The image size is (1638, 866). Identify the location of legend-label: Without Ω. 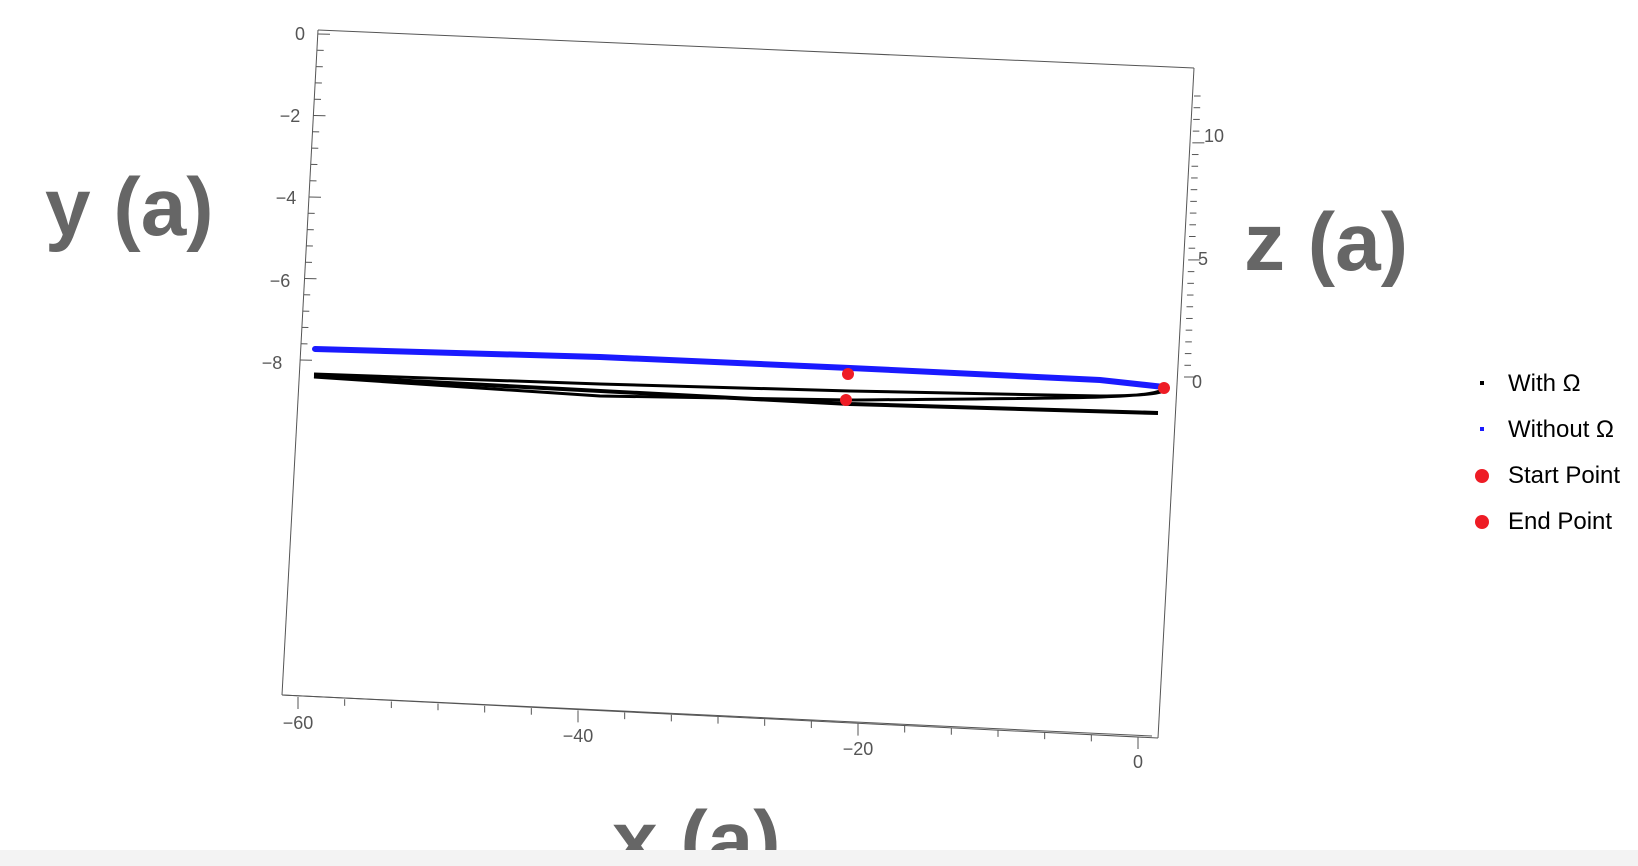
(1561, 429).